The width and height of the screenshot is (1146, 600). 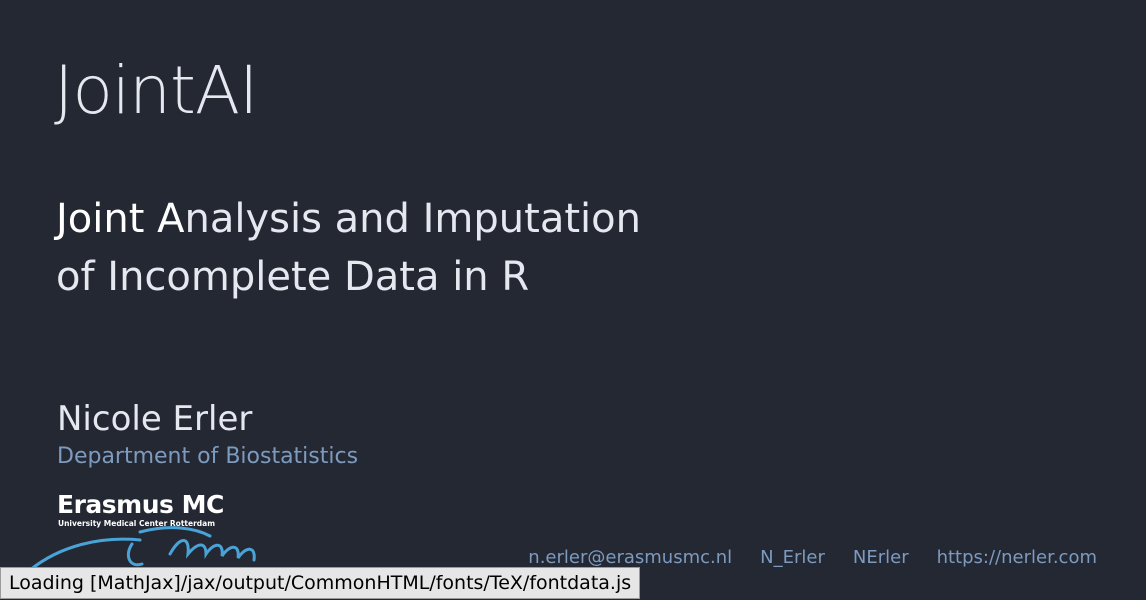 What do you see at coordinates (412, 219) in the screenshot?
I see `subtitle-line-1-rest: nalysis and Imputation` at bounding box center [412, 219].